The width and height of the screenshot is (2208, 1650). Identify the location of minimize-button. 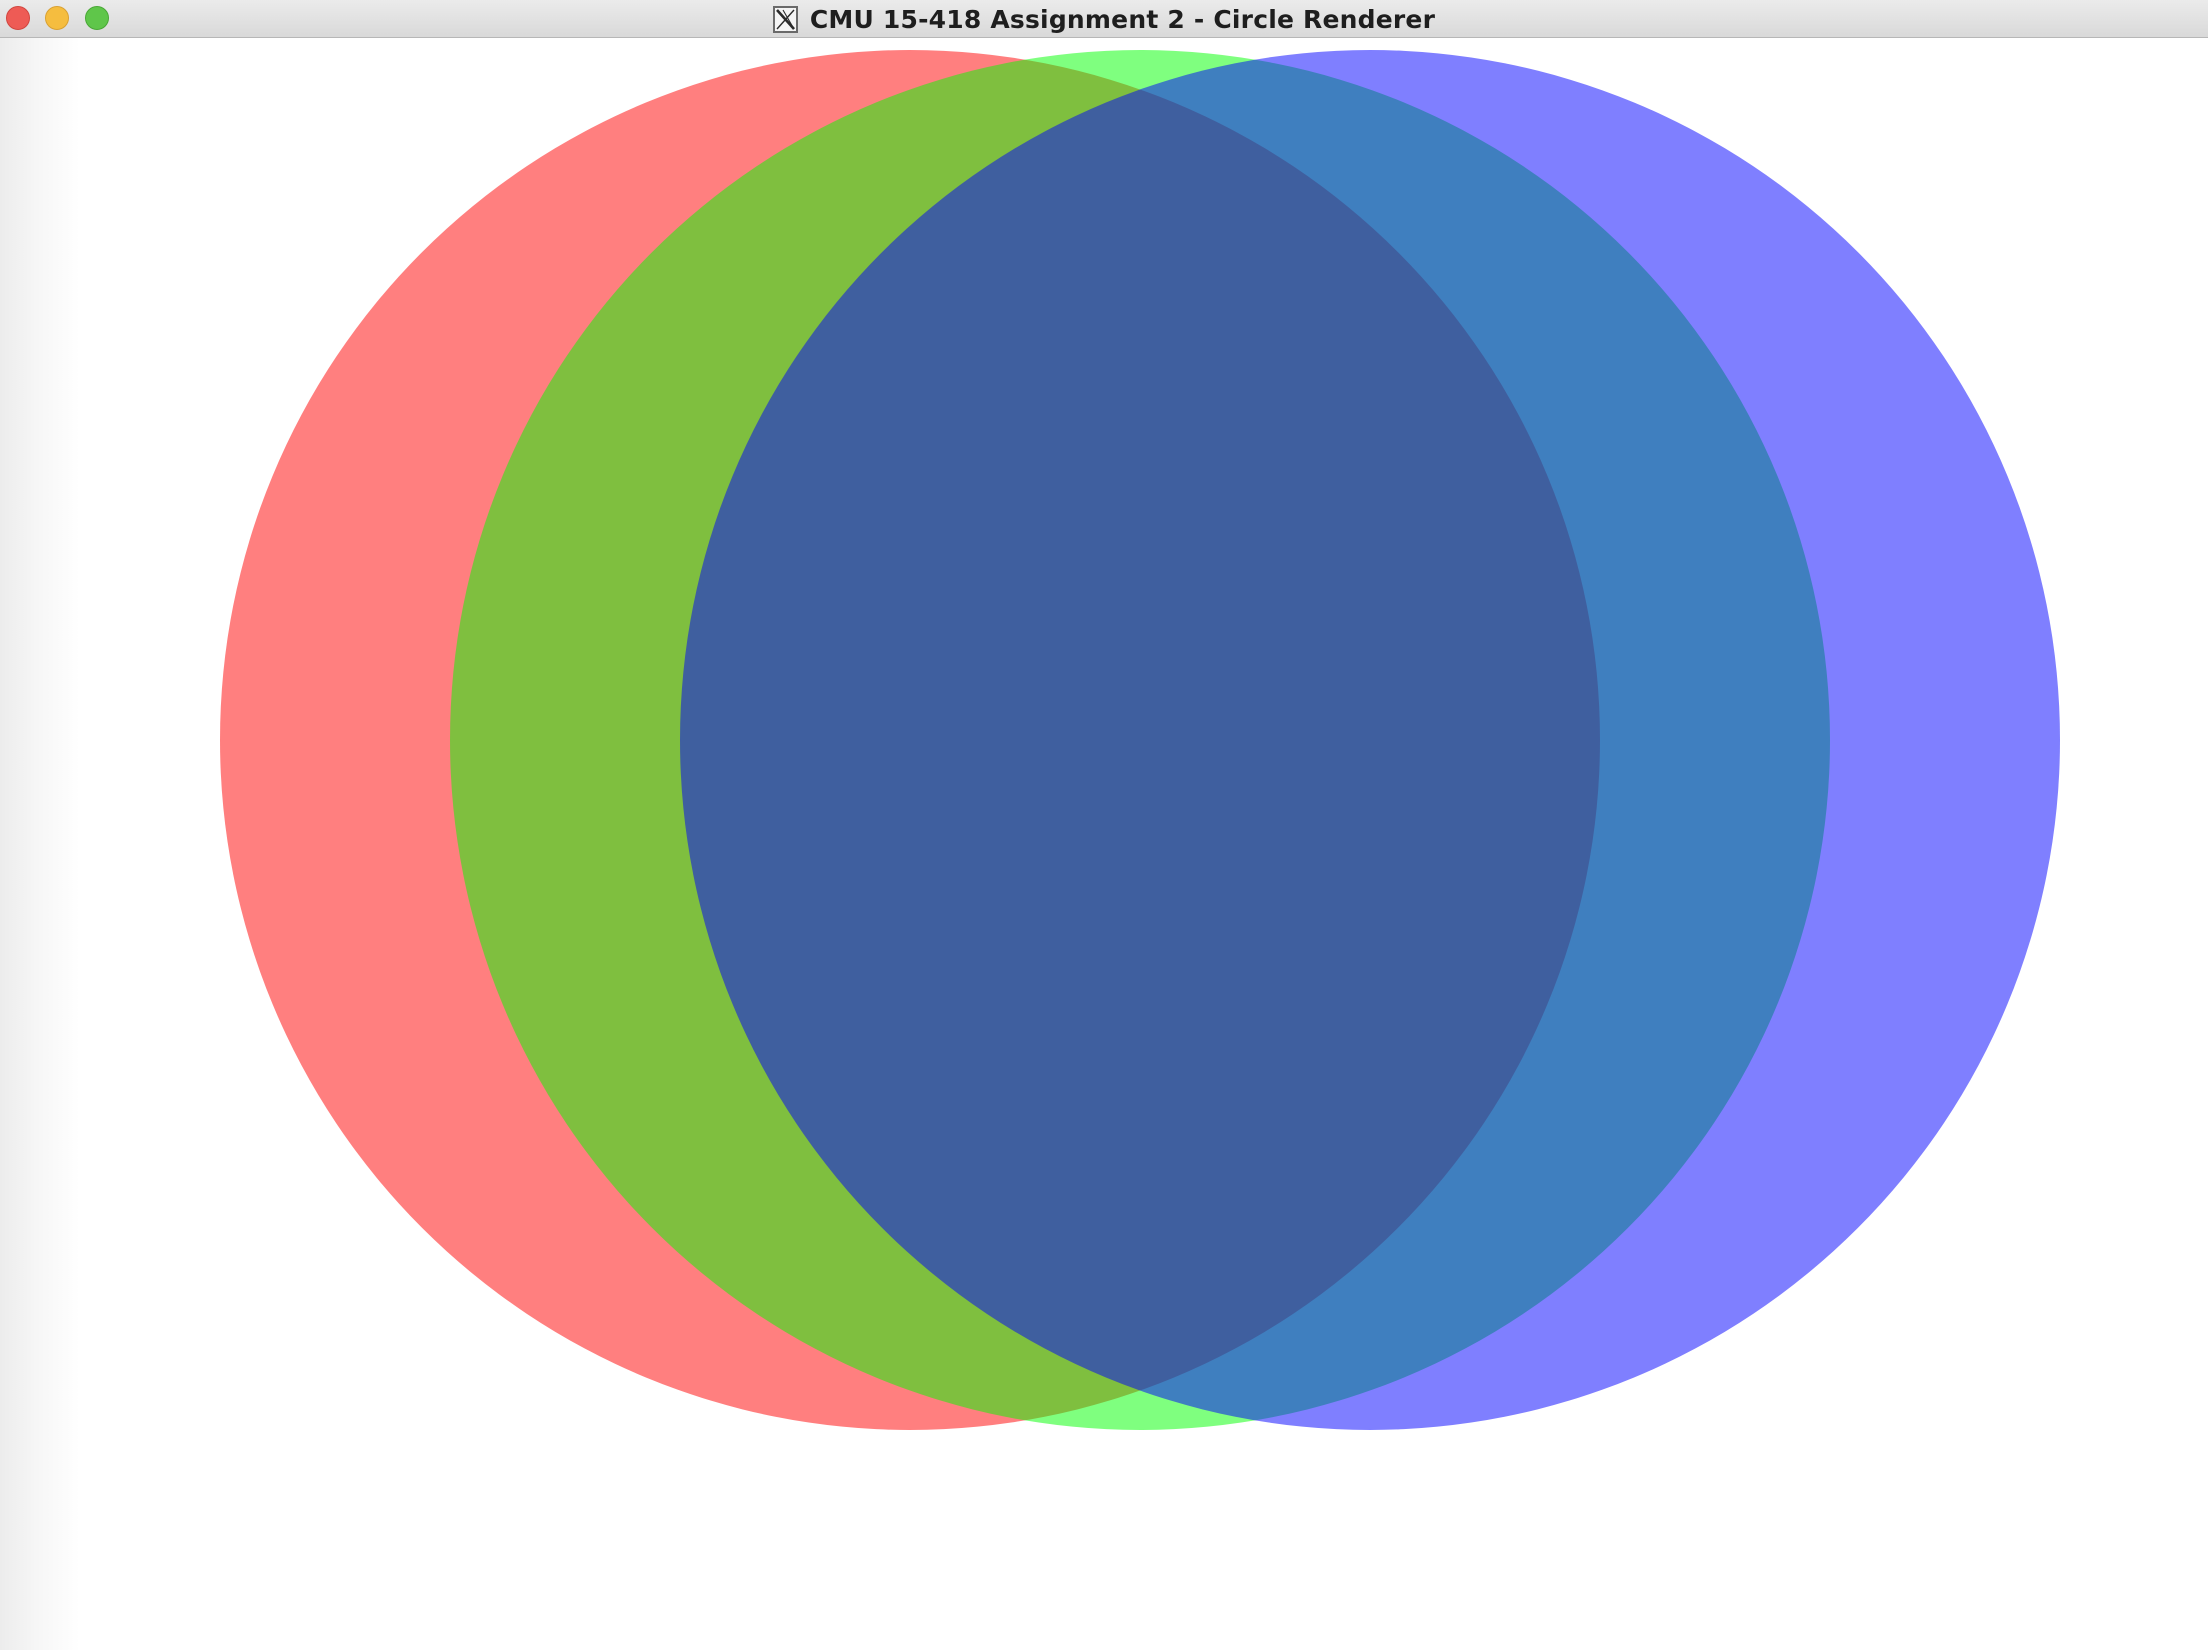
(57, 18).